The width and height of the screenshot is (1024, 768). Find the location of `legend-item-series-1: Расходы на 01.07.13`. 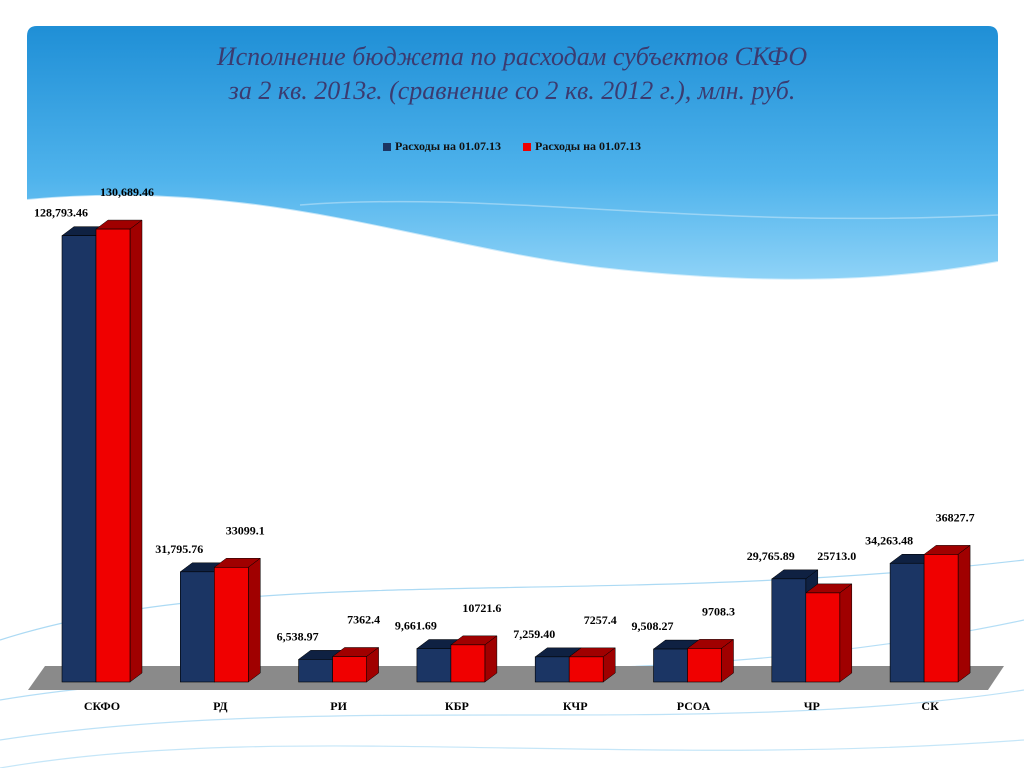

legend-item-series-1: Расходы на 01.07.13 is located at coordinates (441, 146).